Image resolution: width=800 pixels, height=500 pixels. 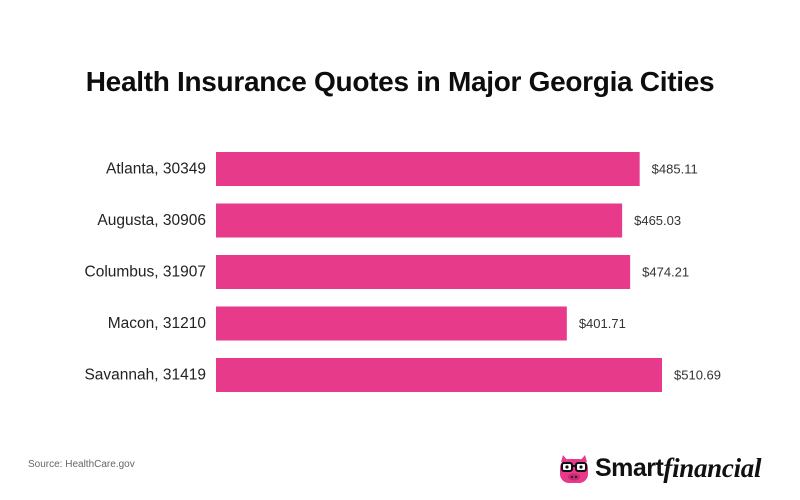 I want to click on smartfinancial-logo: Smart financial, so click(x=659, y=468).